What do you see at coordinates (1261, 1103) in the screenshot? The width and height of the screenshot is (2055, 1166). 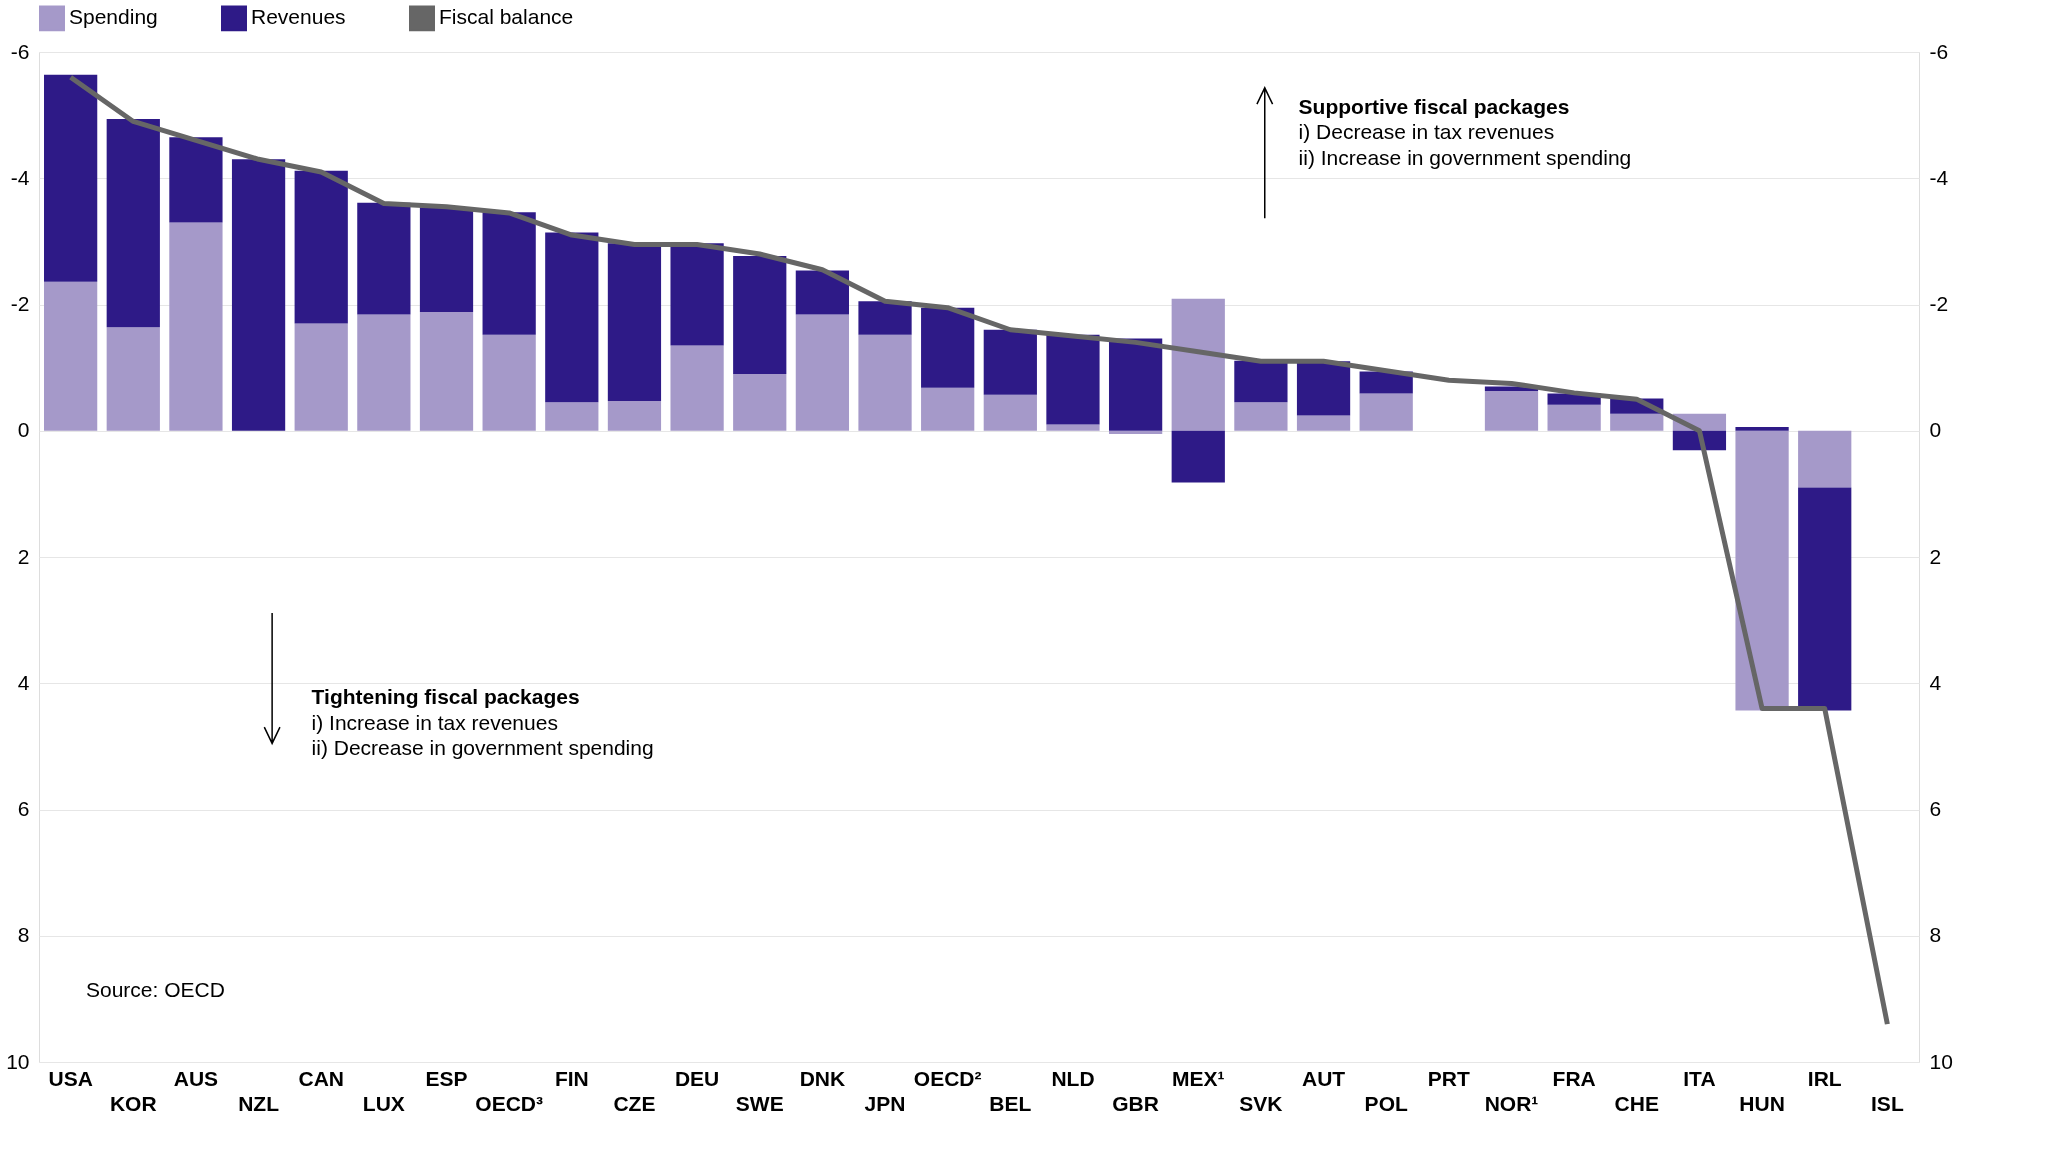 I see `x-tick-label: SVK` at bounding box center [1261, 1103].